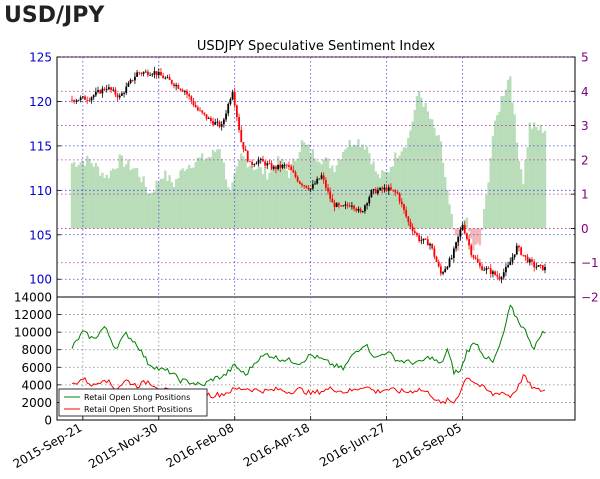 The image size is (600, 479). Describe the element at coordinates (36, 385) in the screenshot. I see `positions-tick-label: 4000` at that location.